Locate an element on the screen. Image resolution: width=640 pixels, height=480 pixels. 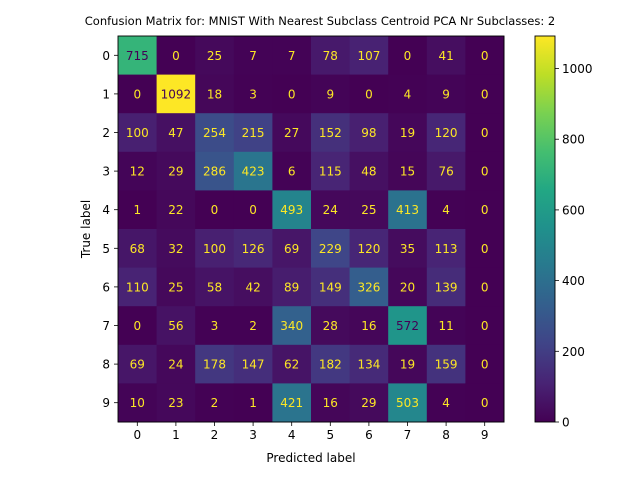
cell-value-0-6: 107 is located at coordinates (368, 56).